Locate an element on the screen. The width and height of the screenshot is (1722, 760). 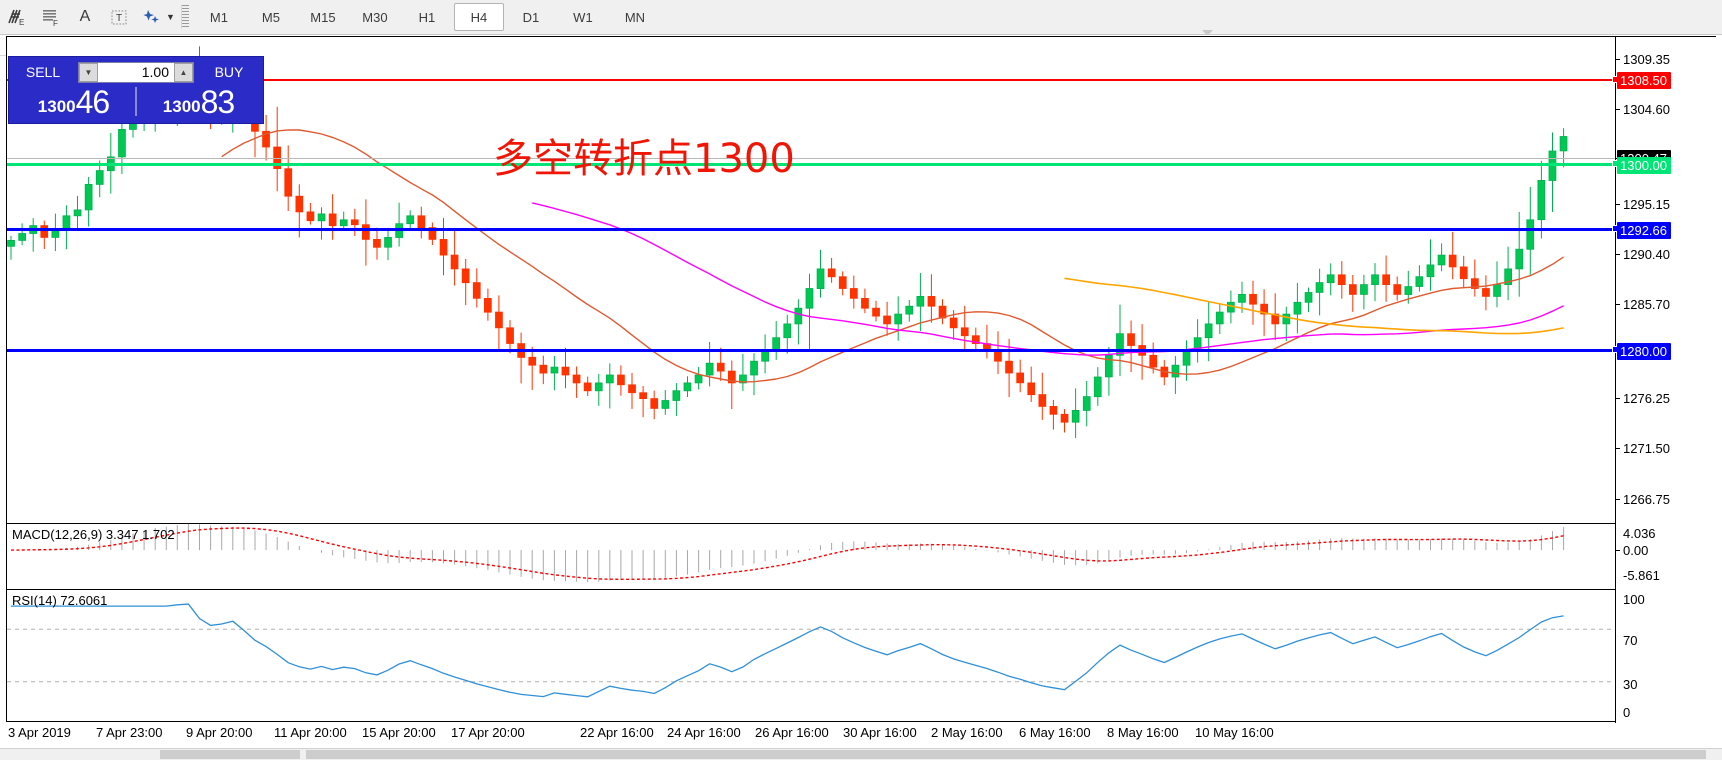
price-tick-9: 1266.75 is located at coordinates (1646, 499).